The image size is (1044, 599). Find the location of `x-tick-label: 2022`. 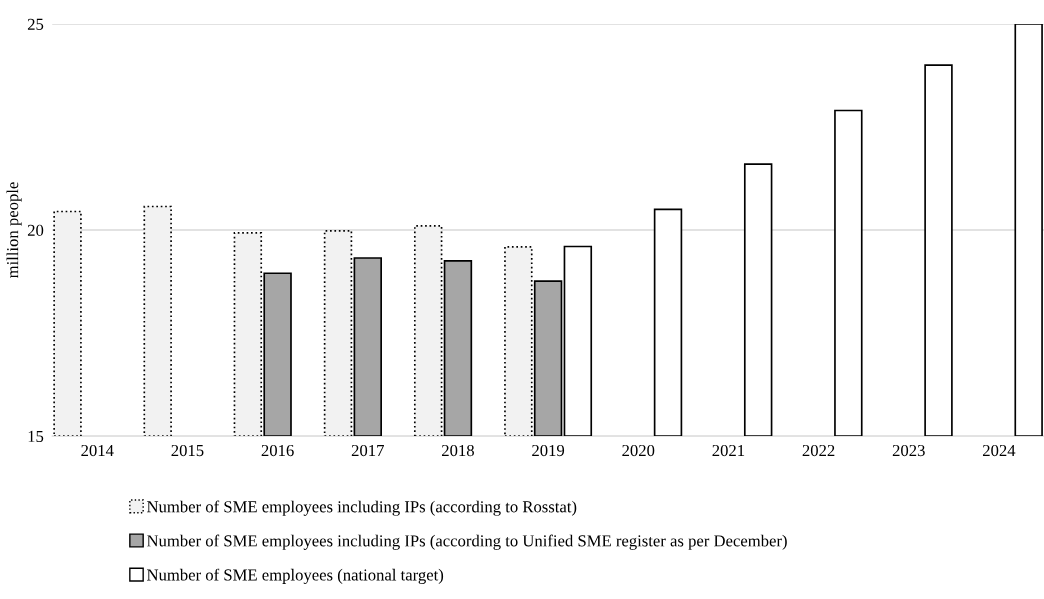

x-tick-label: 2022 is located at coordinates (818, 450).